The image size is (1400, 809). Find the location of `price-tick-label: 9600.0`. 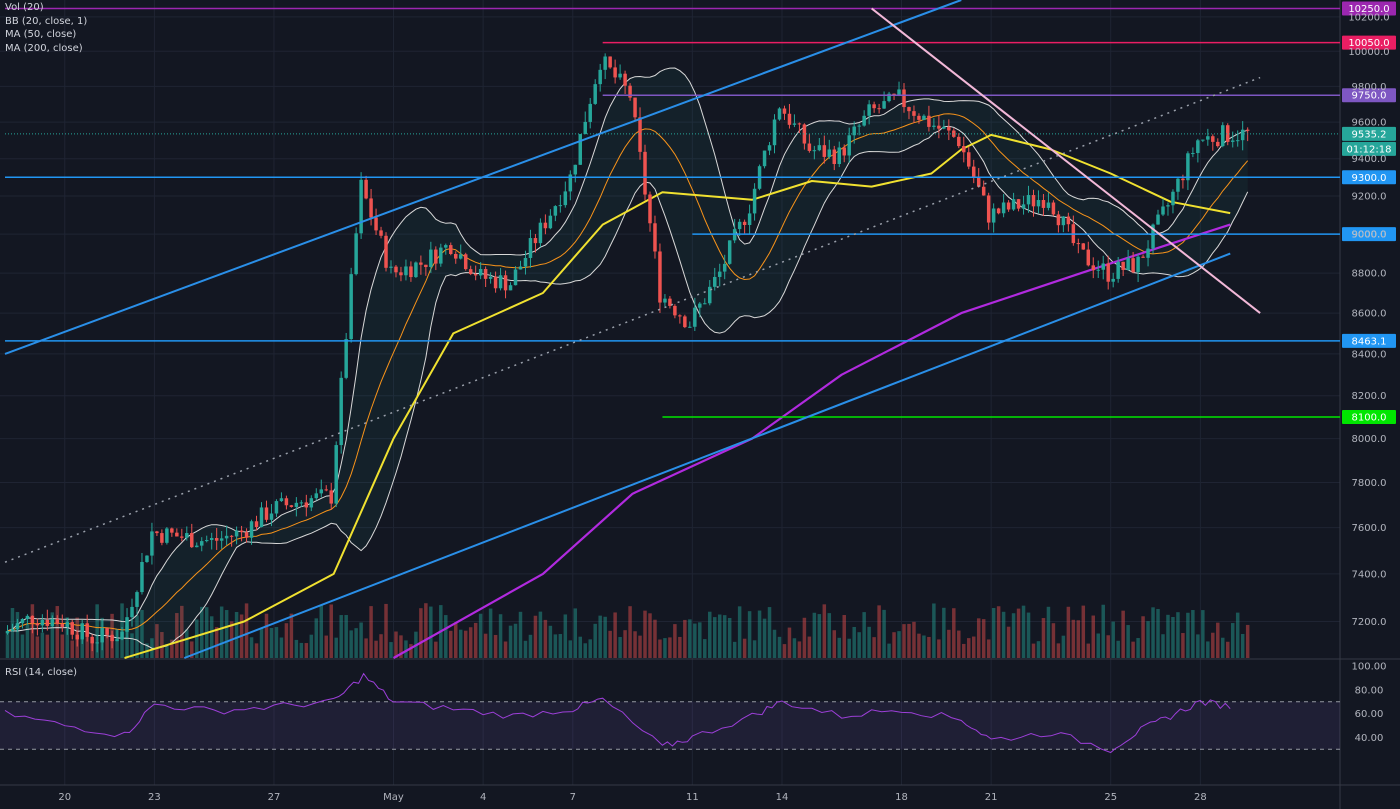

price-tick-label: 9600.0 is located at coordinates (1369, 123).